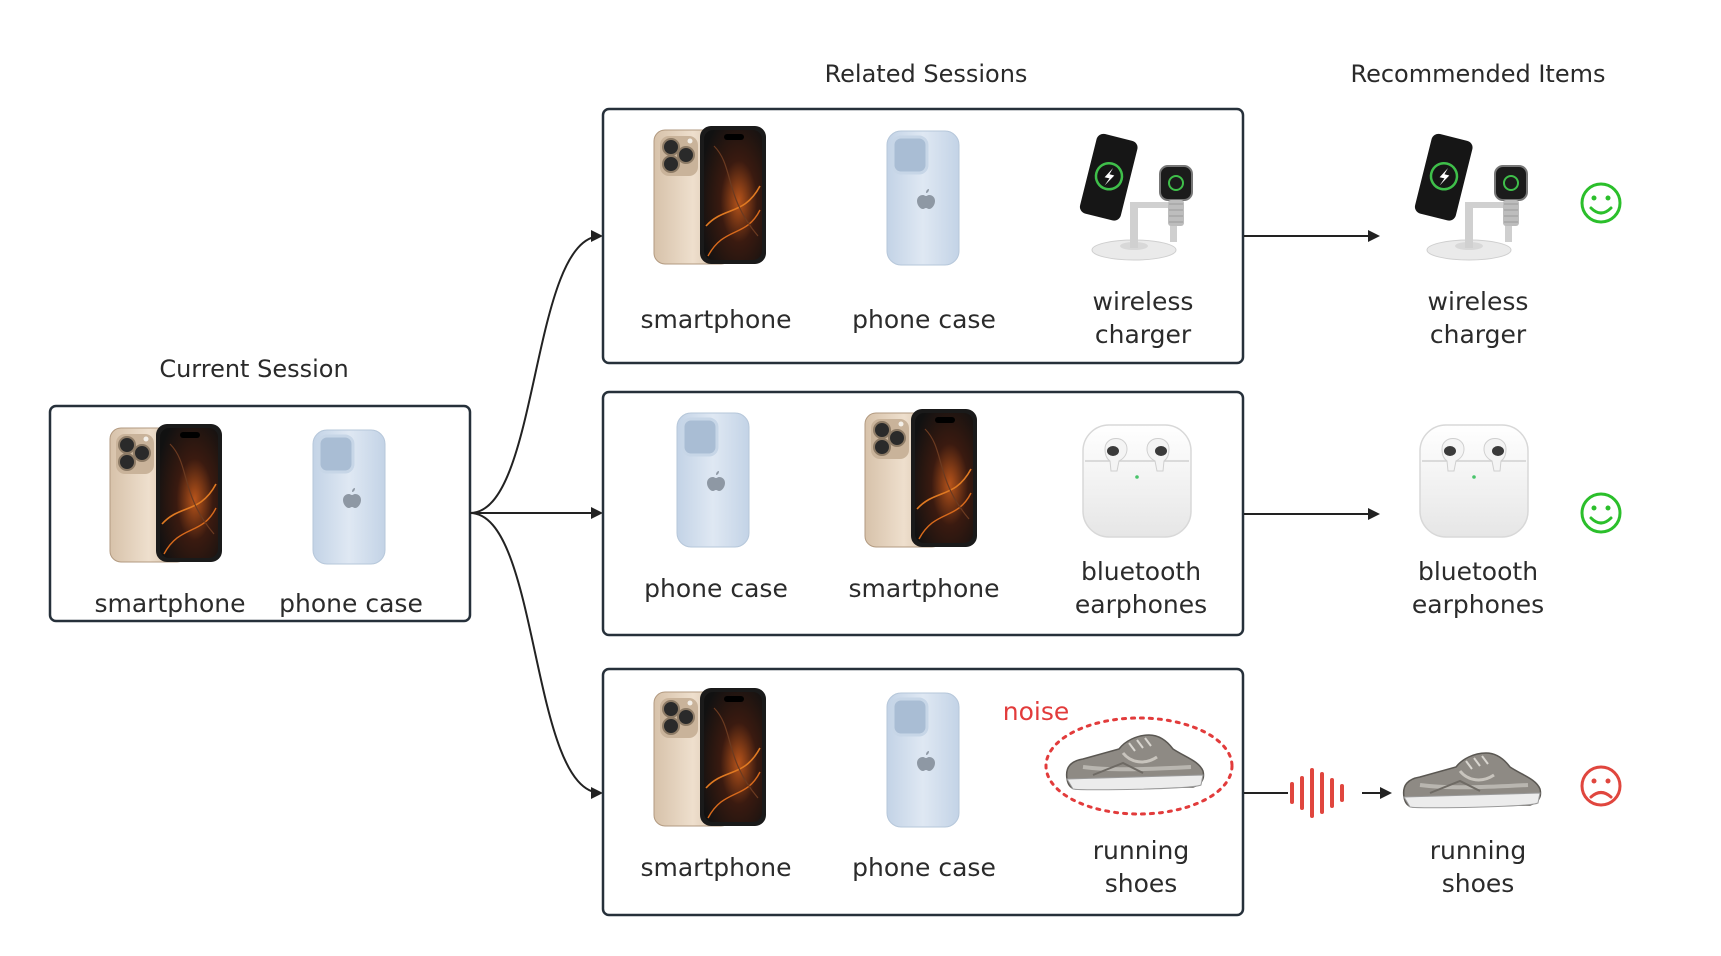 The image size is (1721, 956). Describe the element at coordinates (1601, 786) in the screenshot. I see `frown-icon` at that location.